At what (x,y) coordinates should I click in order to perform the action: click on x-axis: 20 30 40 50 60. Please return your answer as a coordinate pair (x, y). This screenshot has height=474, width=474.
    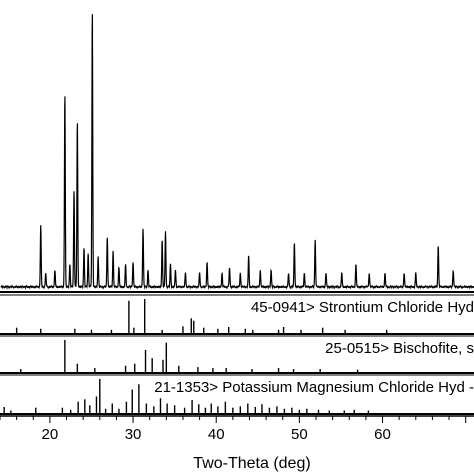
    Looking at the image, I should click on (237, 429).